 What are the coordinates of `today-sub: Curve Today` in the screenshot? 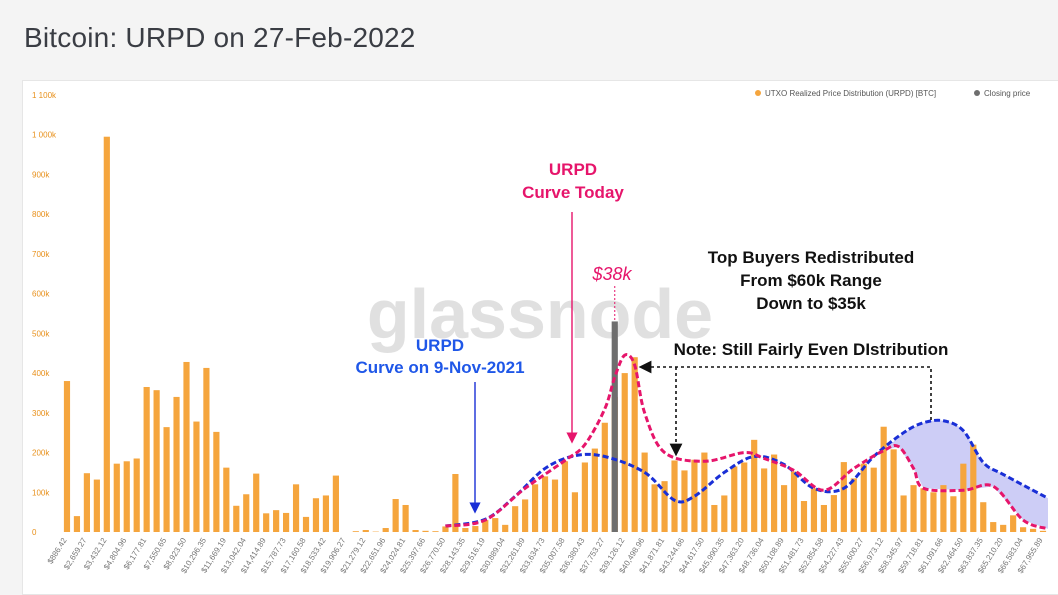 It's located at (573, 192).